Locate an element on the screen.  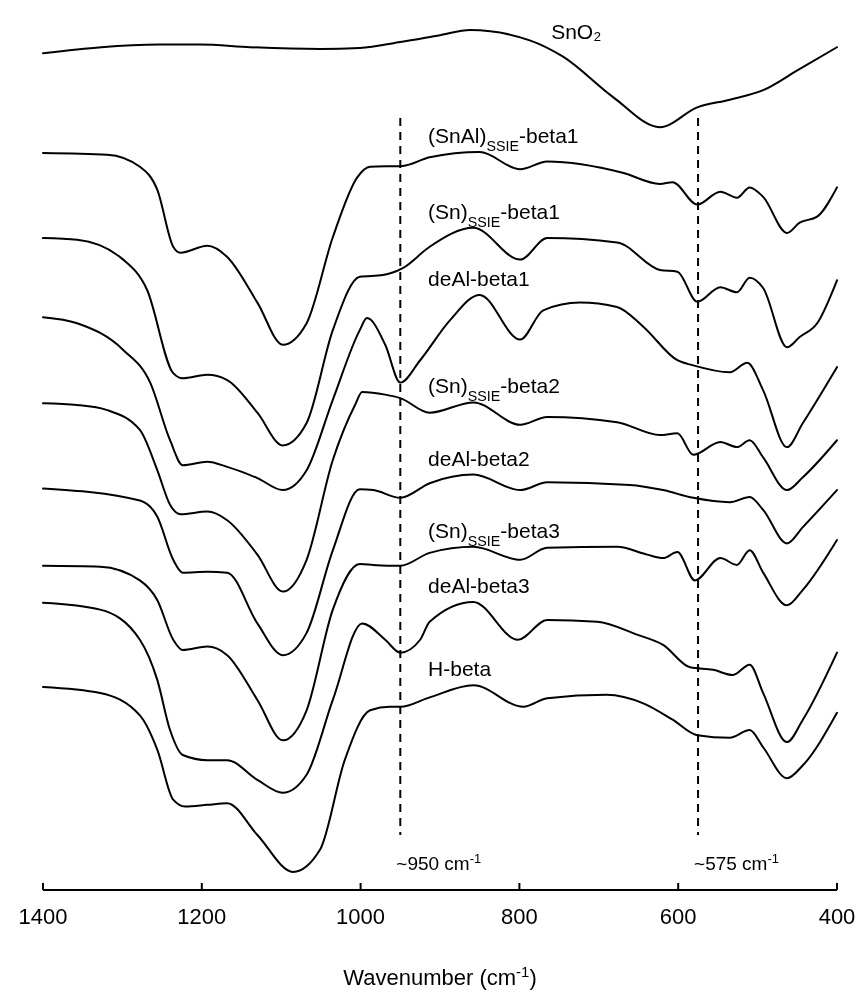
x-tick-label: 400 is located at coordinates (837, 916).